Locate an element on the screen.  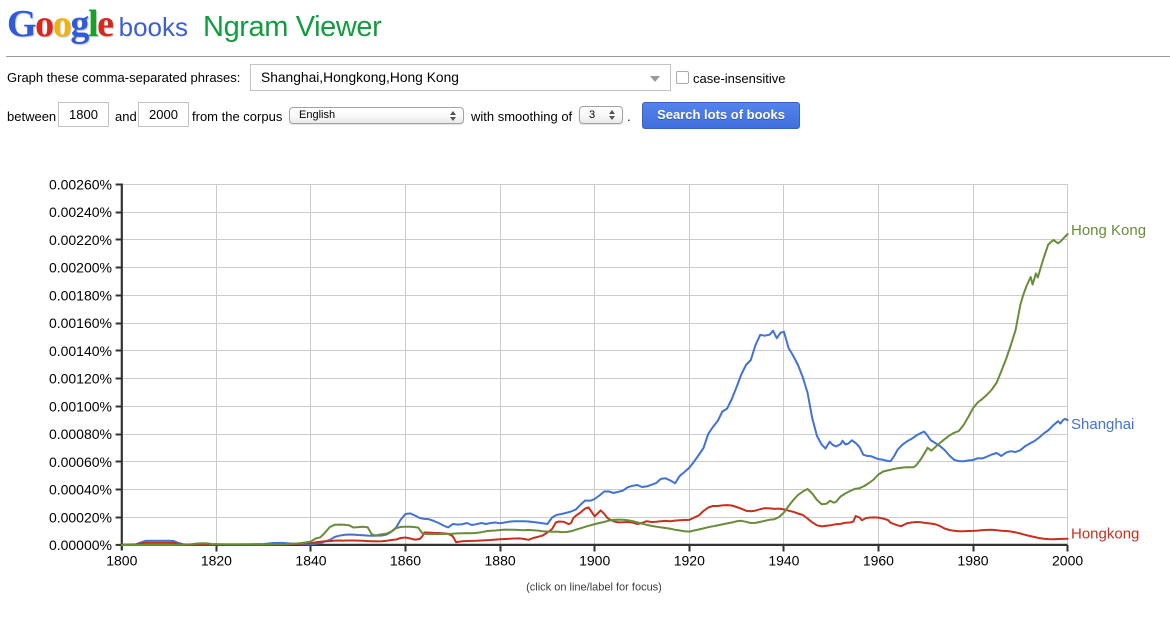
svg-text: 1900 is located at coordinates (594, 561).